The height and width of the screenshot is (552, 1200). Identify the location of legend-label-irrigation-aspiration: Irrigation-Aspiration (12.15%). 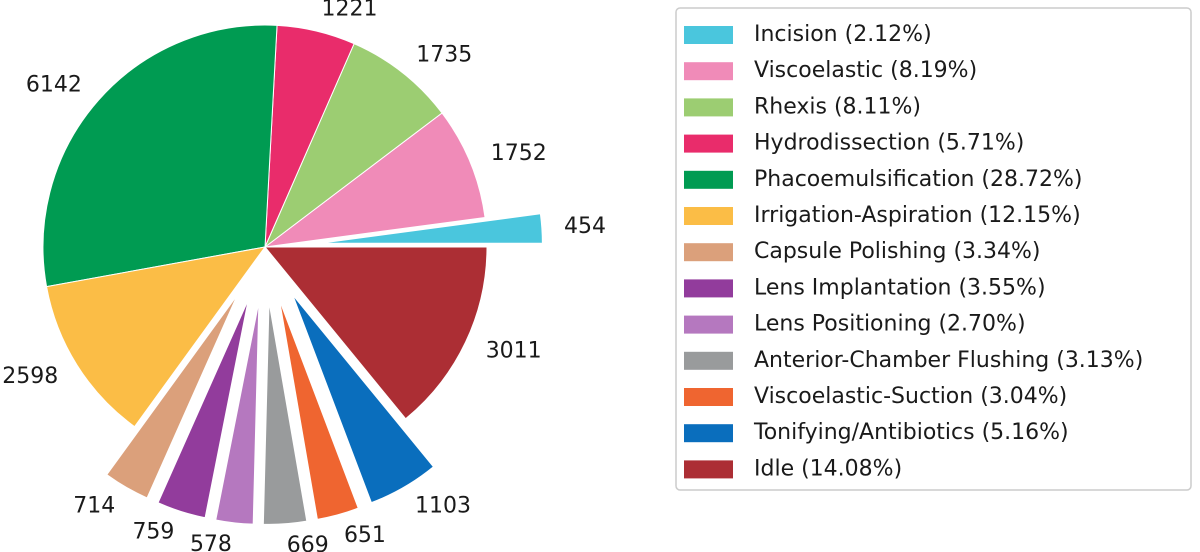
(917, 215).